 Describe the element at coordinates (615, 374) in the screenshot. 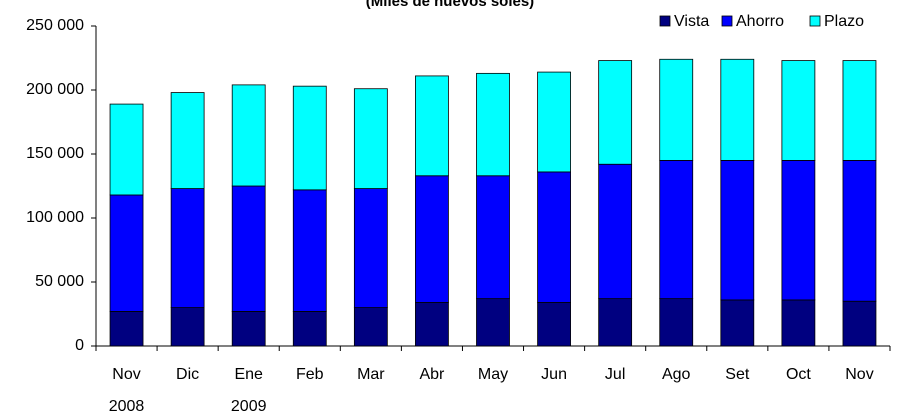

I see `x-tick-label: Jul` at that location.